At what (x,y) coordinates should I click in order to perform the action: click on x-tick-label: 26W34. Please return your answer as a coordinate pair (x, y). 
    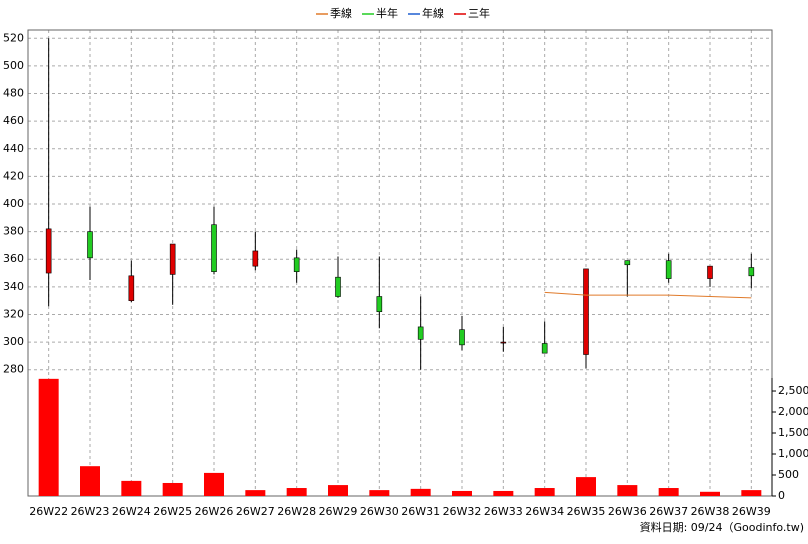
    Looking at the image, I should click on (544, 511).